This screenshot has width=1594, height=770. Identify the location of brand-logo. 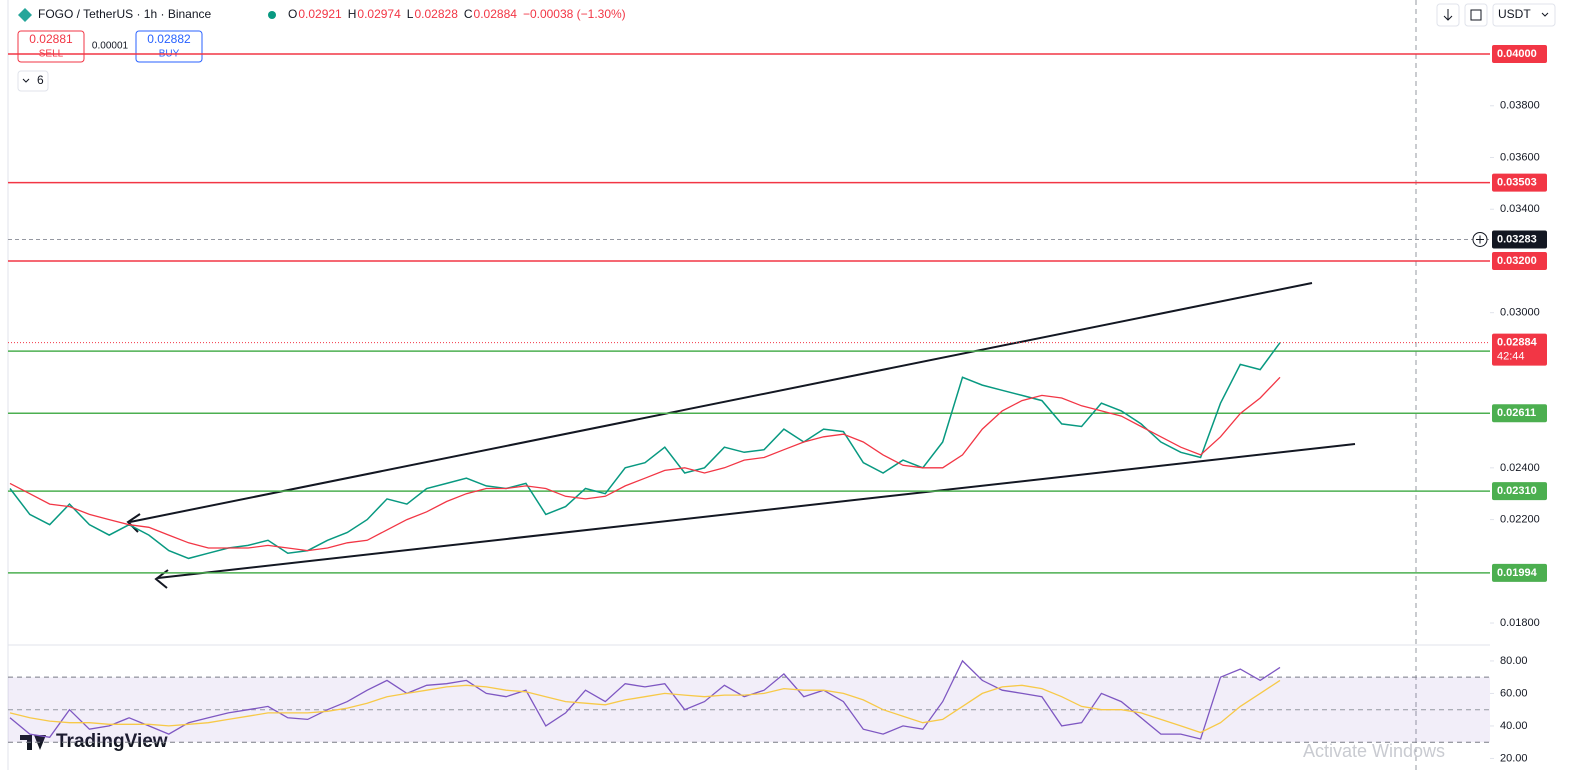
(33, 742).